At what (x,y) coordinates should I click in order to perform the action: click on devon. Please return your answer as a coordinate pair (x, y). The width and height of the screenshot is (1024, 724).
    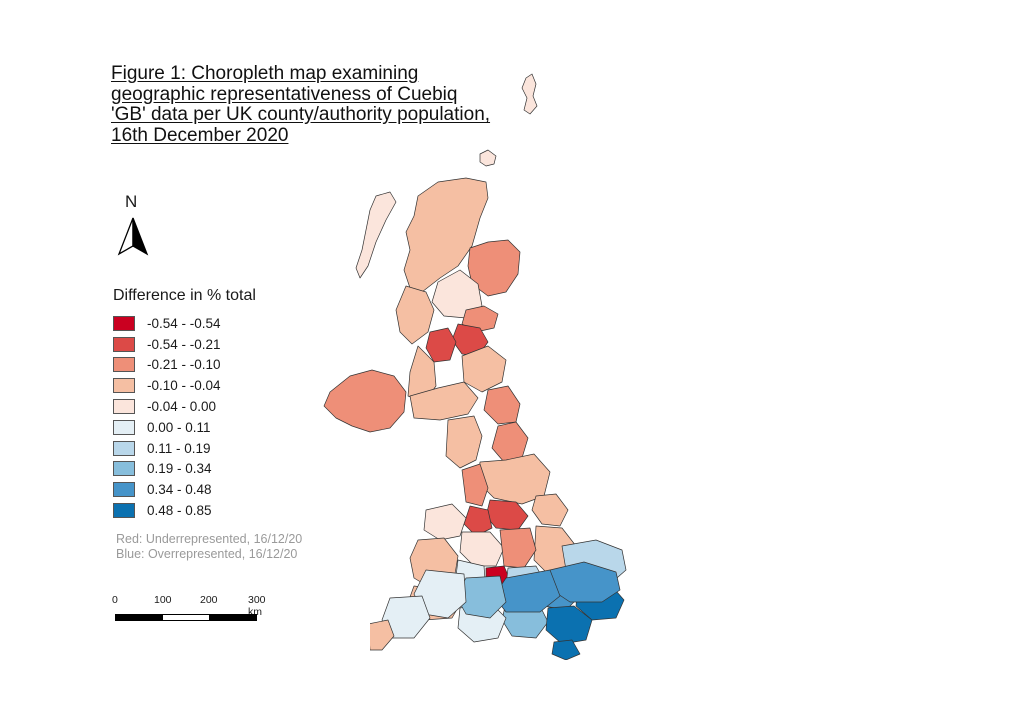
    Looking at the image, I should click on (406, 617).